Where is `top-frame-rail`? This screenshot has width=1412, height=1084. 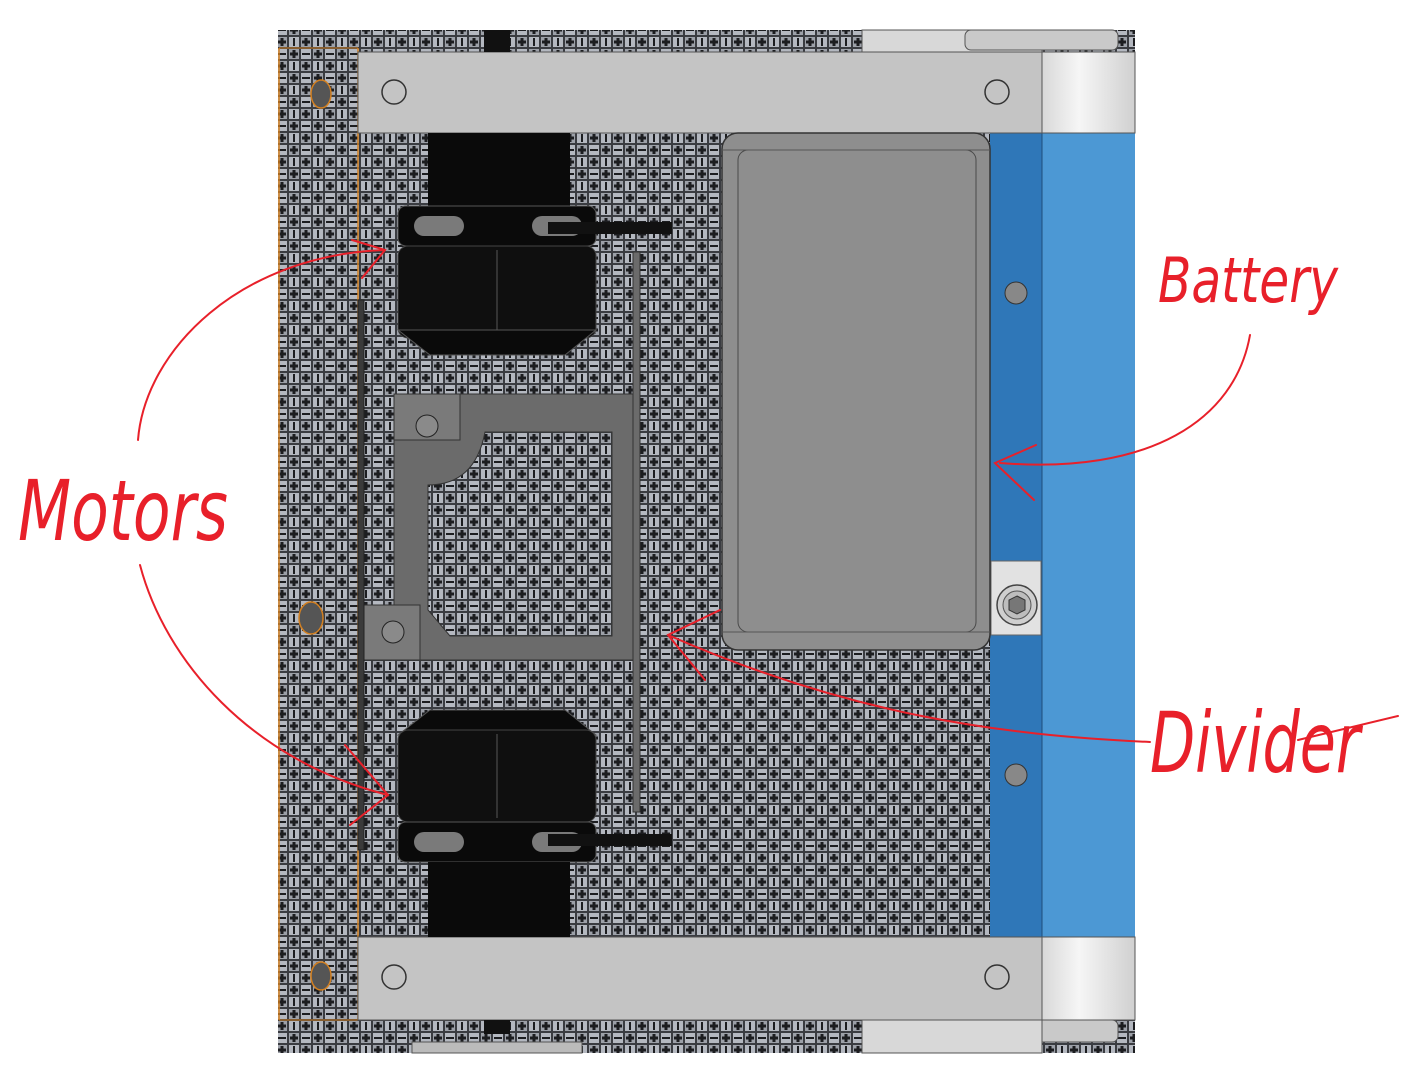 top-frame-rail is located at coordinates (746, 81).